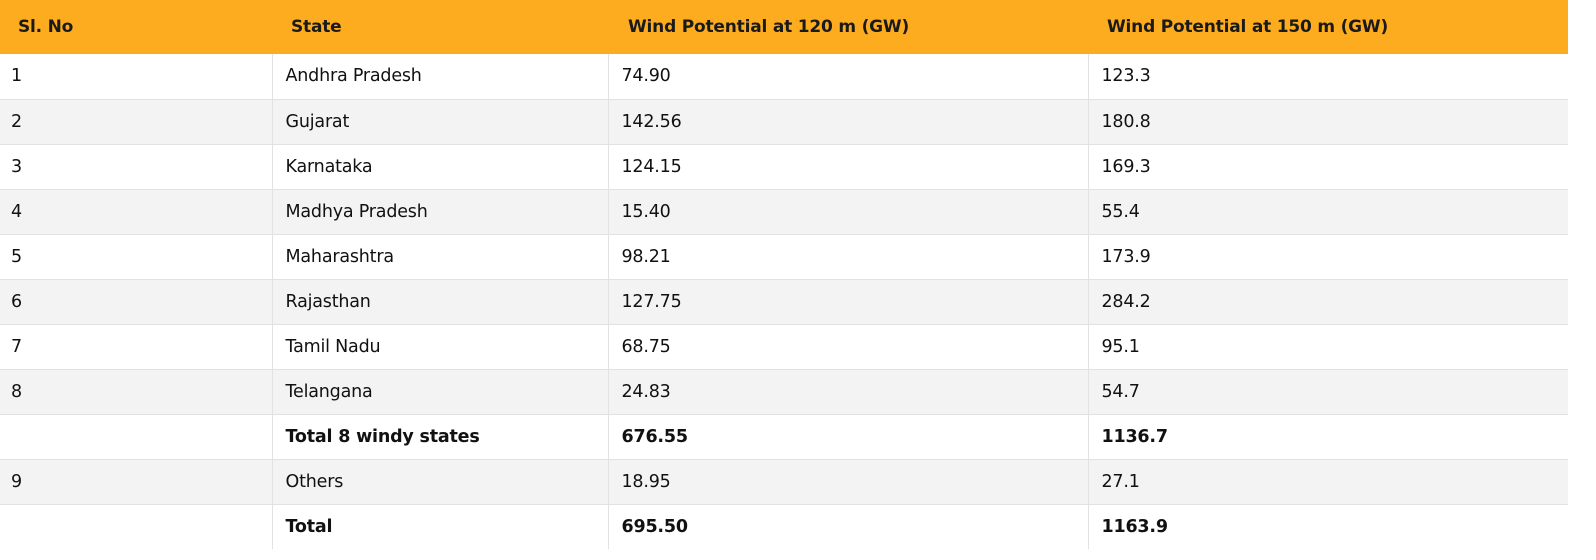 This screenshot has width=1596, height=560. What do you see at coordinates (1327, 526) in the screenshot?
I see `cell-wind-150m: 1163.9` at bounding box center [1327, 526].